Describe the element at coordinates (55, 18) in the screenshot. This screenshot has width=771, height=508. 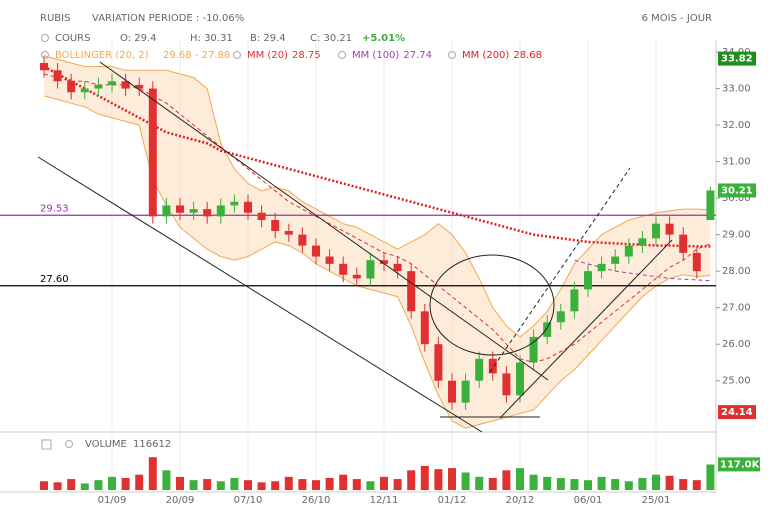
I see `symbol: RUBIS` at that location.